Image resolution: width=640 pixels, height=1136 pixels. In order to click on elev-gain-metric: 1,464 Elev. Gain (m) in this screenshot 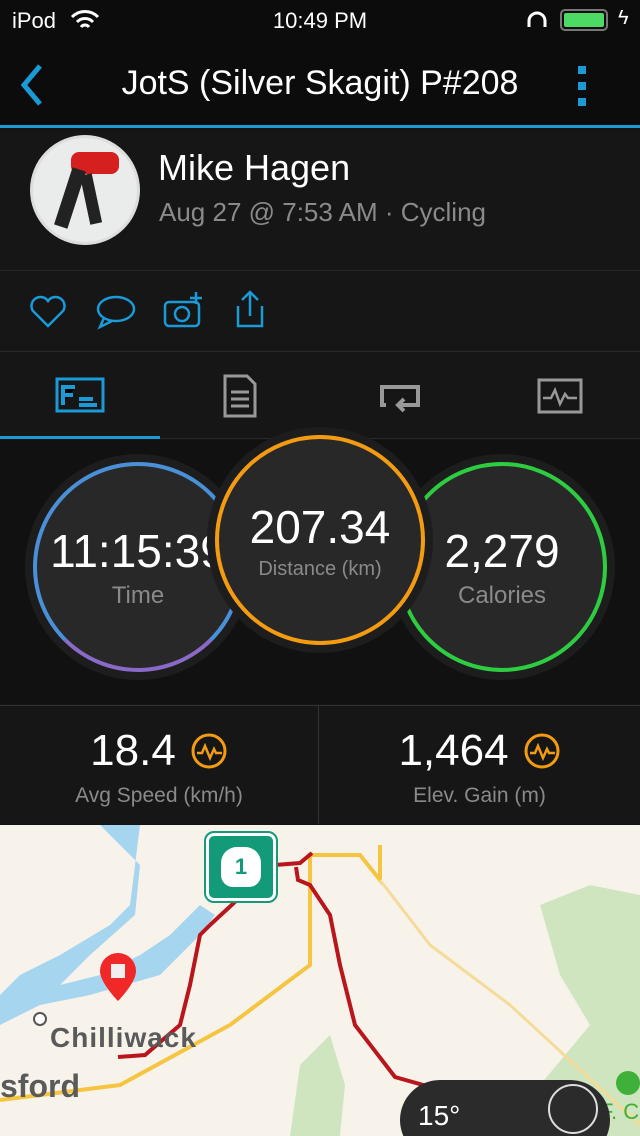, I will do `click(479, 765)`.